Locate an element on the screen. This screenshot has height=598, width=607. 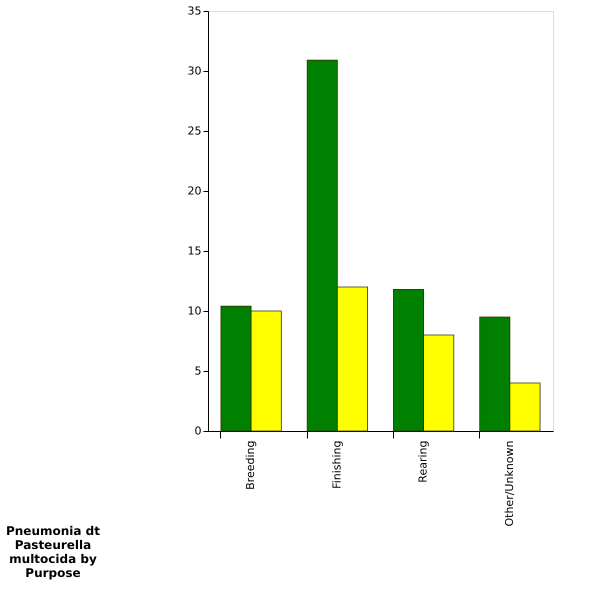
y-tick-label: 30 is located at coordinates (195, 71).